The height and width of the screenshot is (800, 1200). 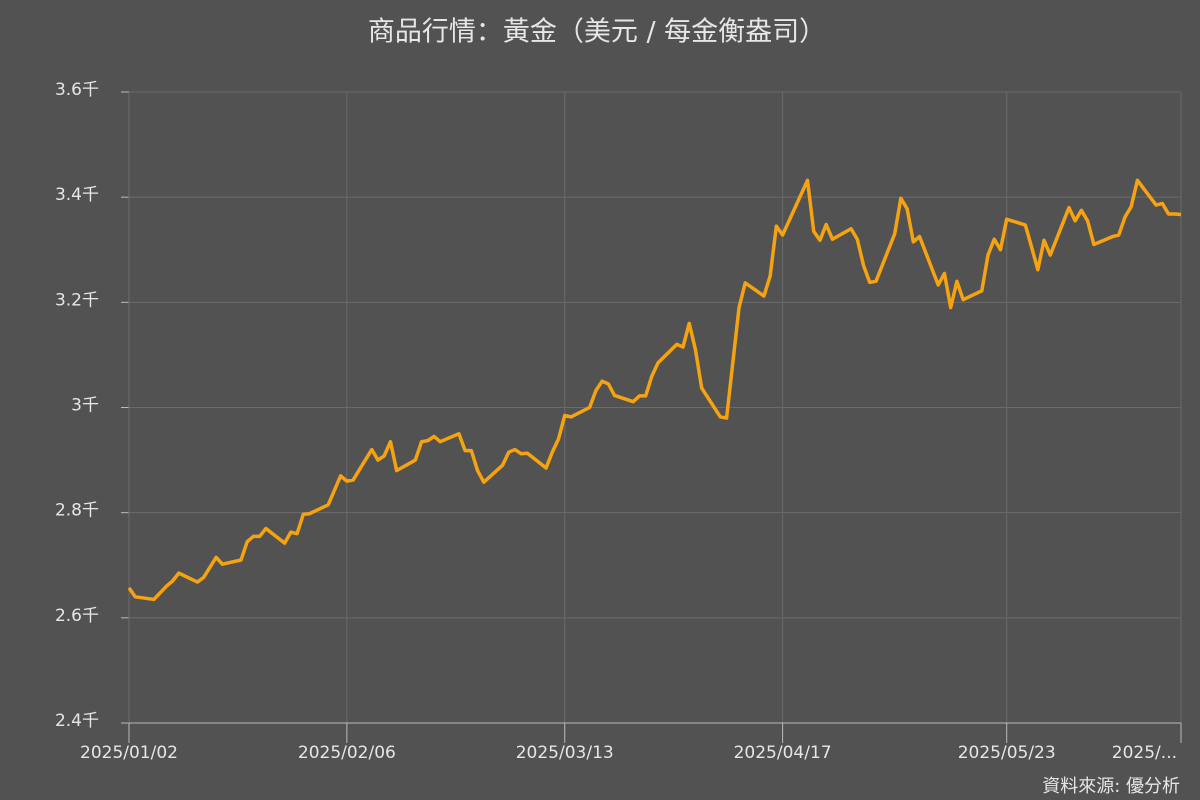 What do you see at coordinates (77, 721) in the screenshot?
I see `y-tick-label: 2.4千` at bounding box center [77, 721].